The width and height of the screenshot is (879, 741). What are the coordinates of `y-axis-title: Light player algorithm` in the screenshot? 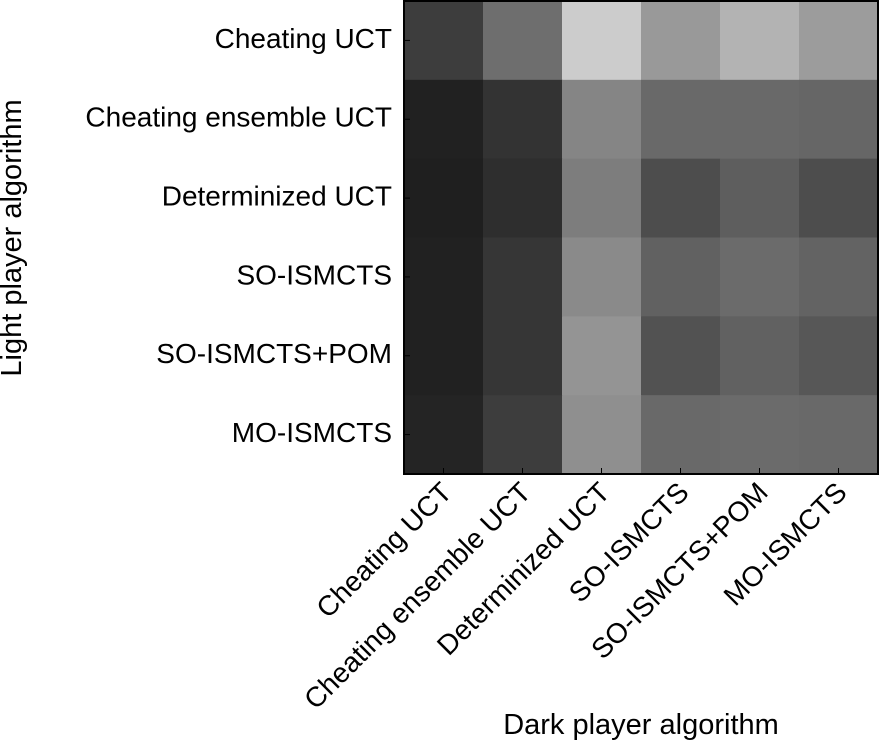 It's located at (14, 237).